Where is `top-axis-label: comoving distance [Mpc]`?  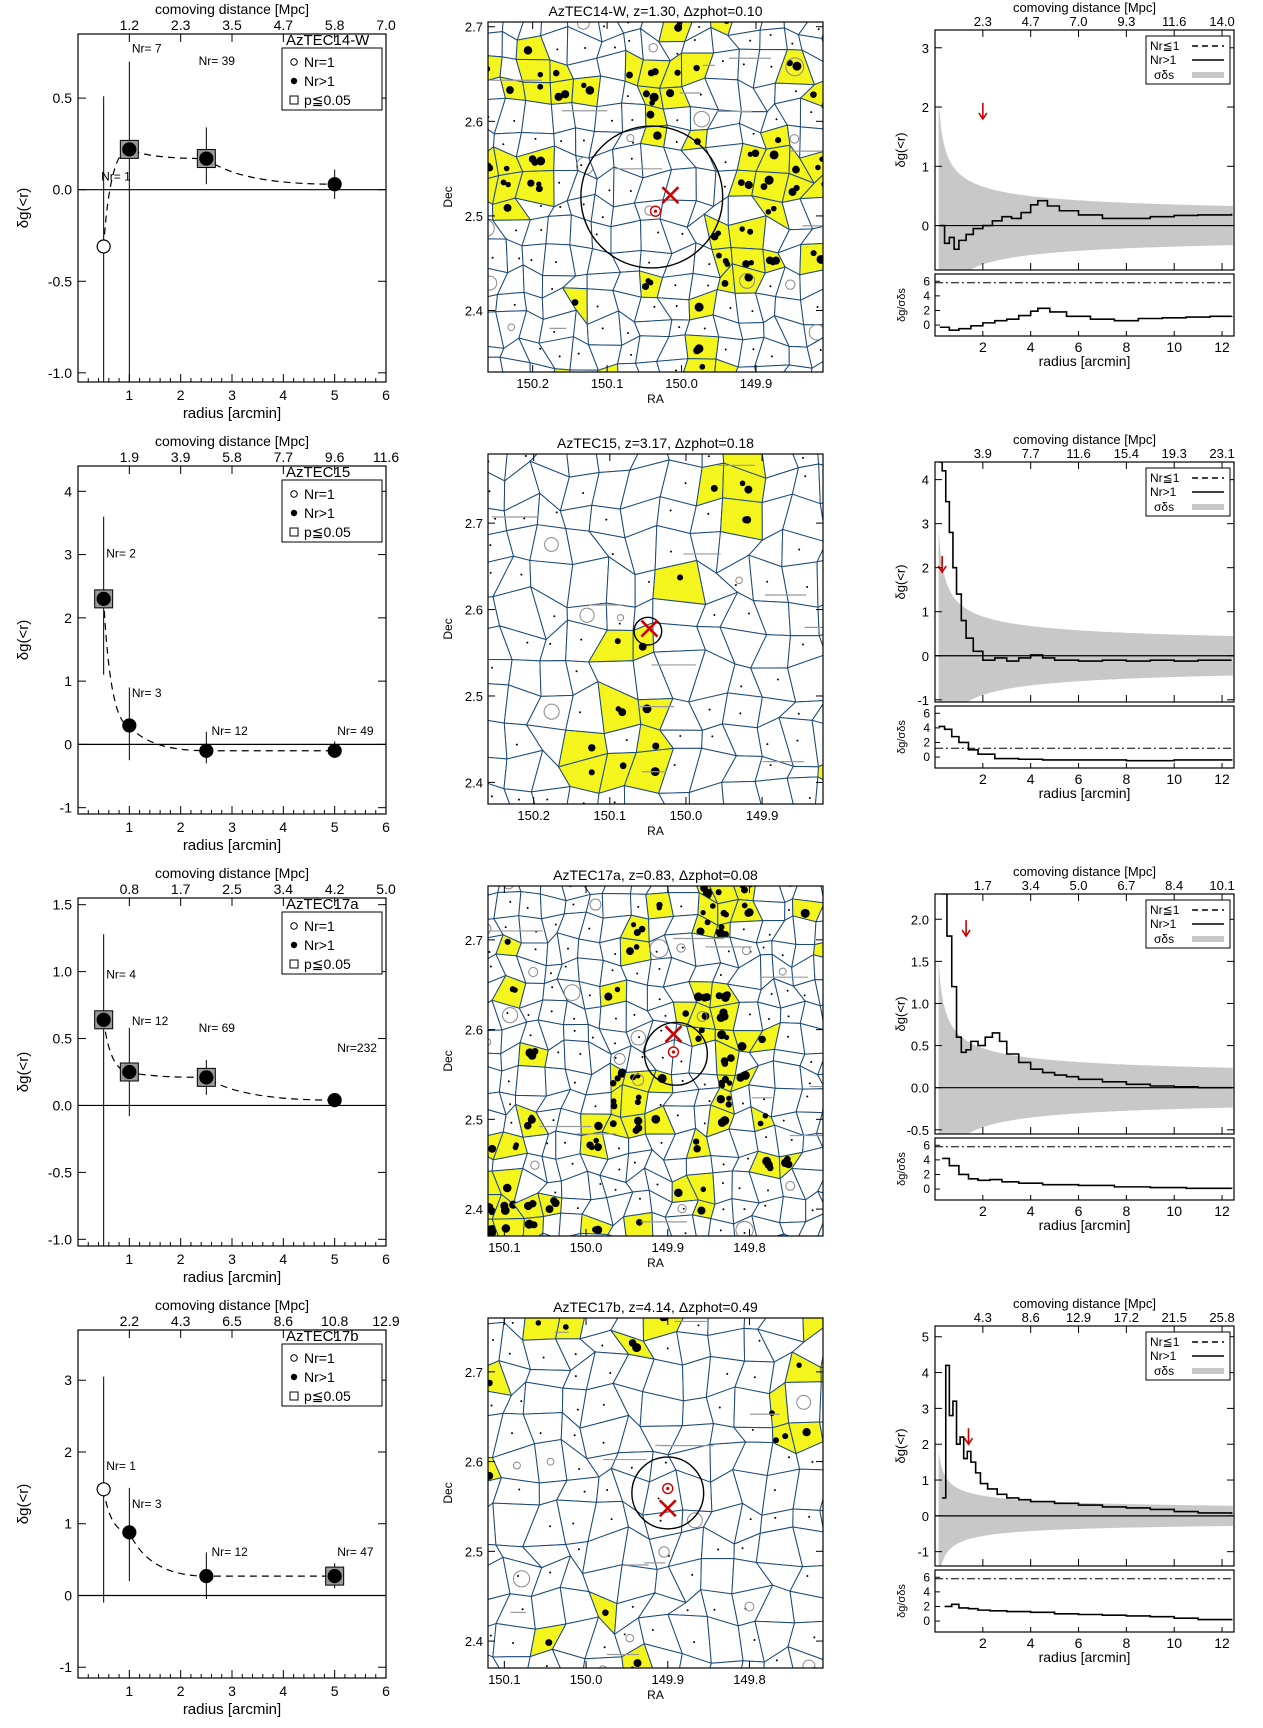
top-axis-label: comoving distance [Mpc] is located at coordinates (232, 873).